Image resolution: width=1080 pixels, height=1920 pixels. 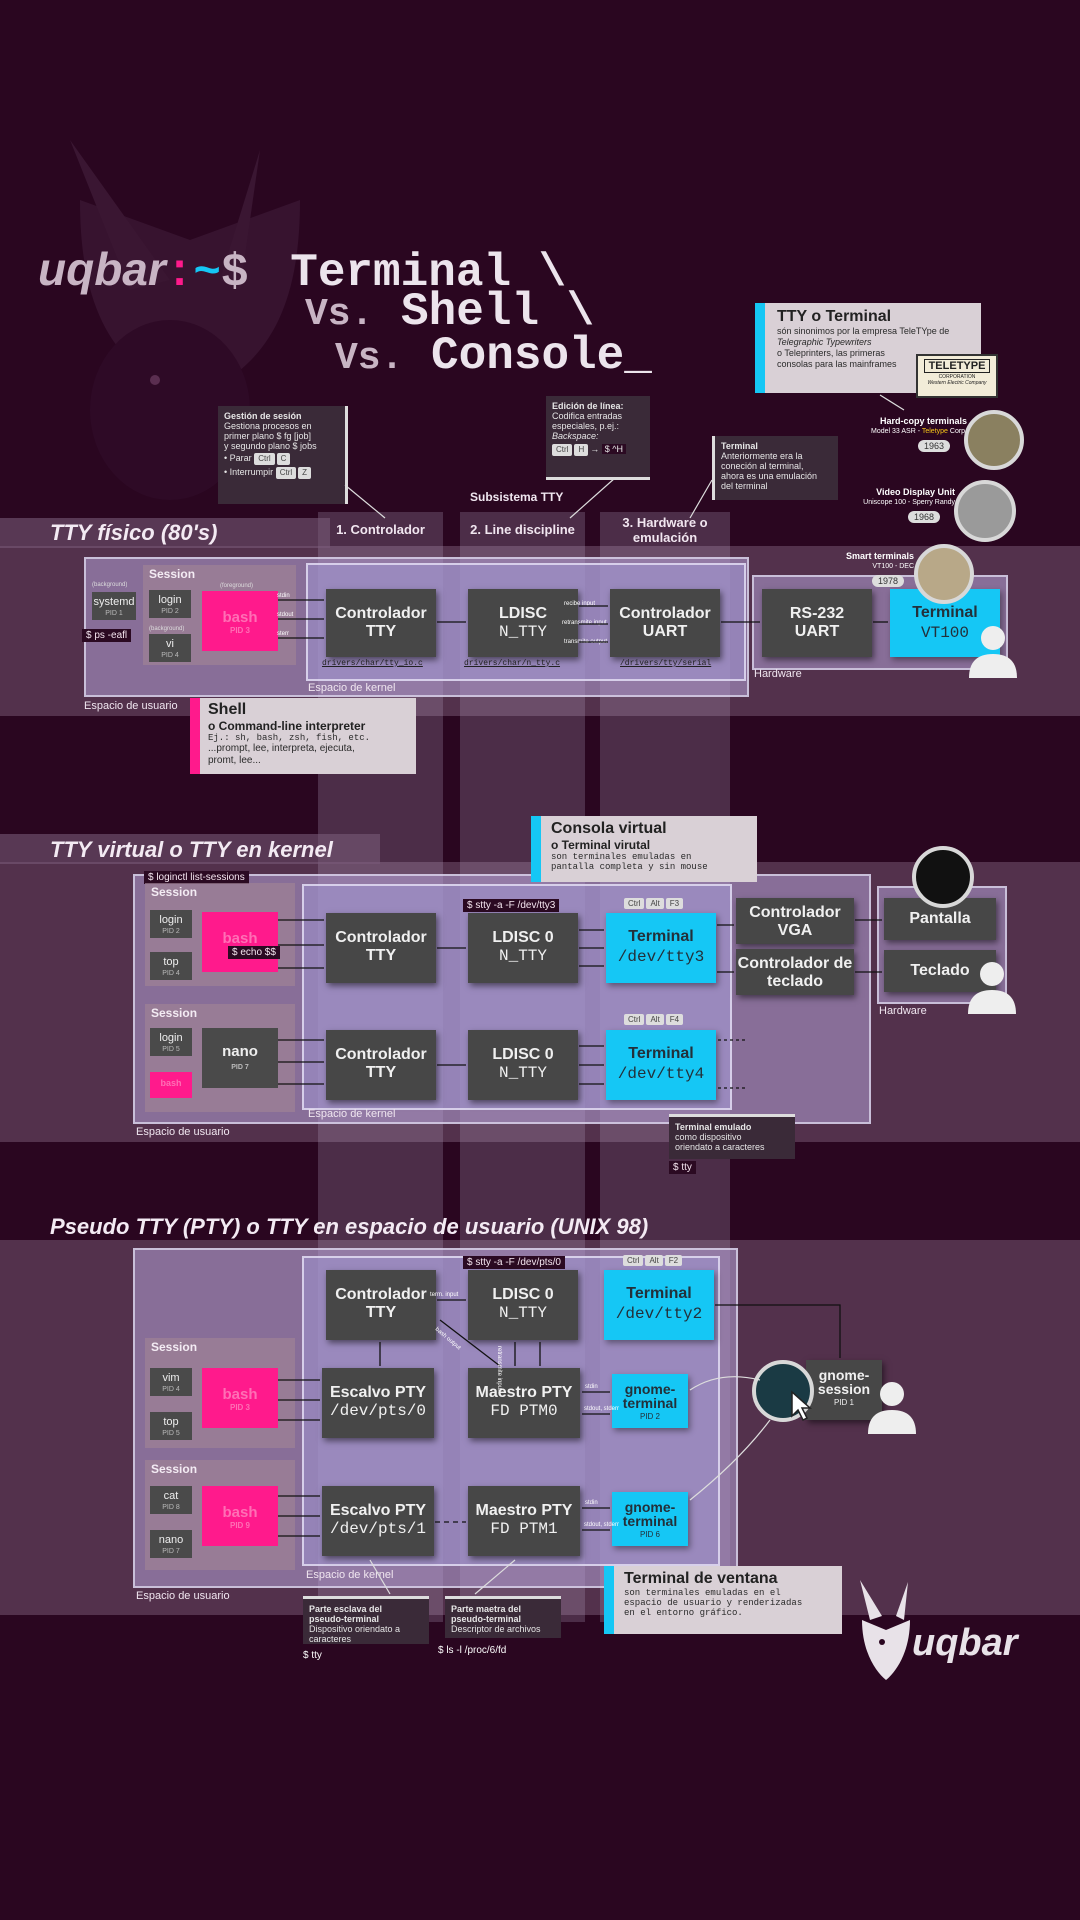 I want to click on terminal-note-l4: del terminal, so click(x=744, y=486).